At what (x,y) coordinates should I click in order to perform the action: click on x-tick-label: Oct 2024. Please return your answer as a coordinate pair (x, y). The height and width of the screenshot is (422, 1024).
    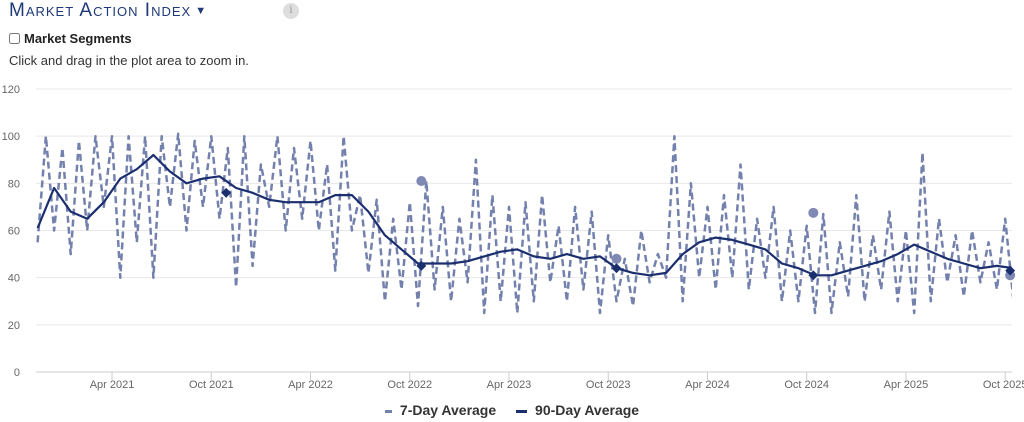
    Looking at the image, I should click on (806, 385).